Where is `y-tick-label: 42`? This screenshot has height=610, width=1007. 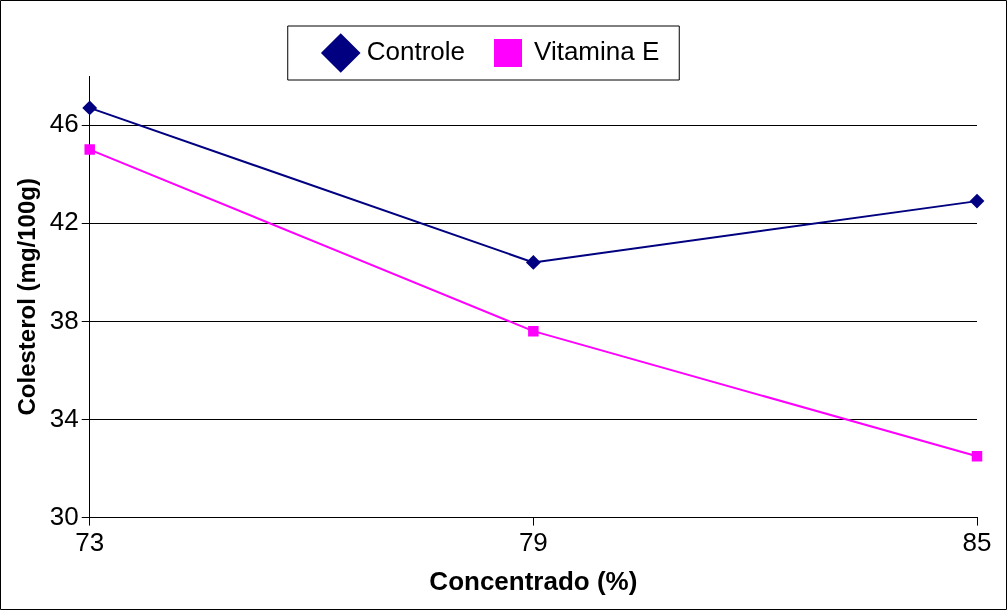 y-tick-label: 42 is located at coordinates (64, 221).